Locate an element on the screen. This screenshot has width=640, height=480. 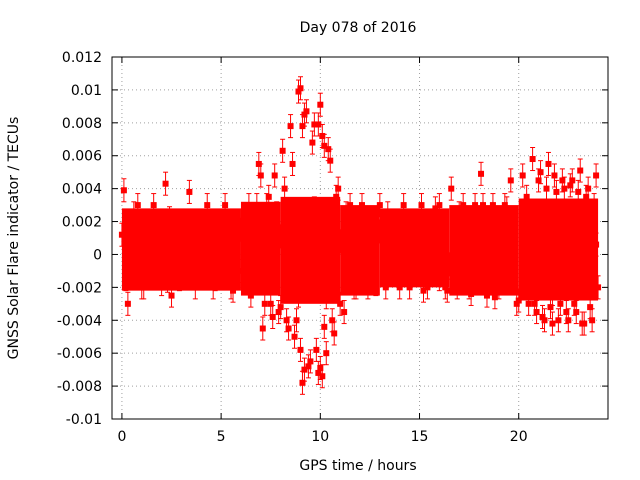
y-tick-label: 0.004 is located at coordinates (82, 190).